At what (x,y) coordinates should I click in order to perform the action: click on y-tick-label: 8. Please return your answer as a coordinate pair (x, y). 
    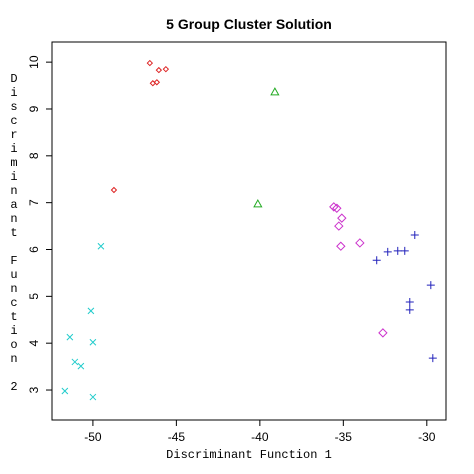
    Looking at the image, I should click on (34, 155).